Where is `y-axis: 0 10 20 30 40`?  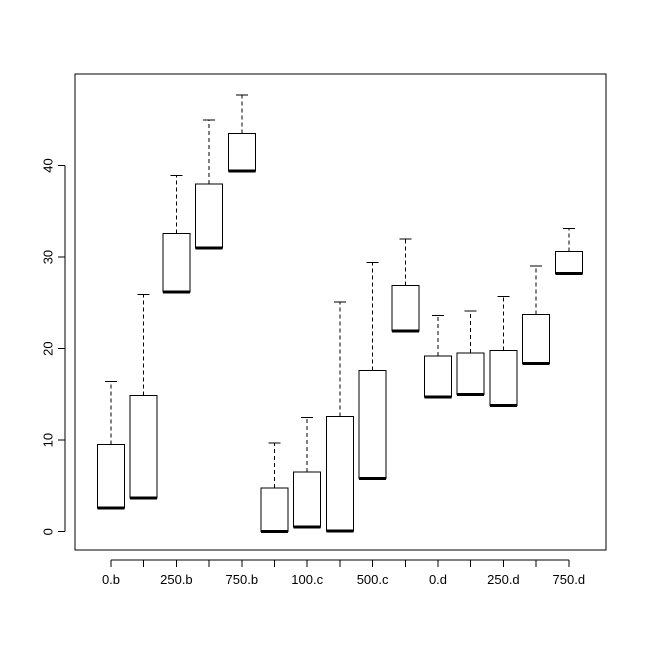
y-axis: 0 10 20 30 40 is located at coordinates (53, 346).